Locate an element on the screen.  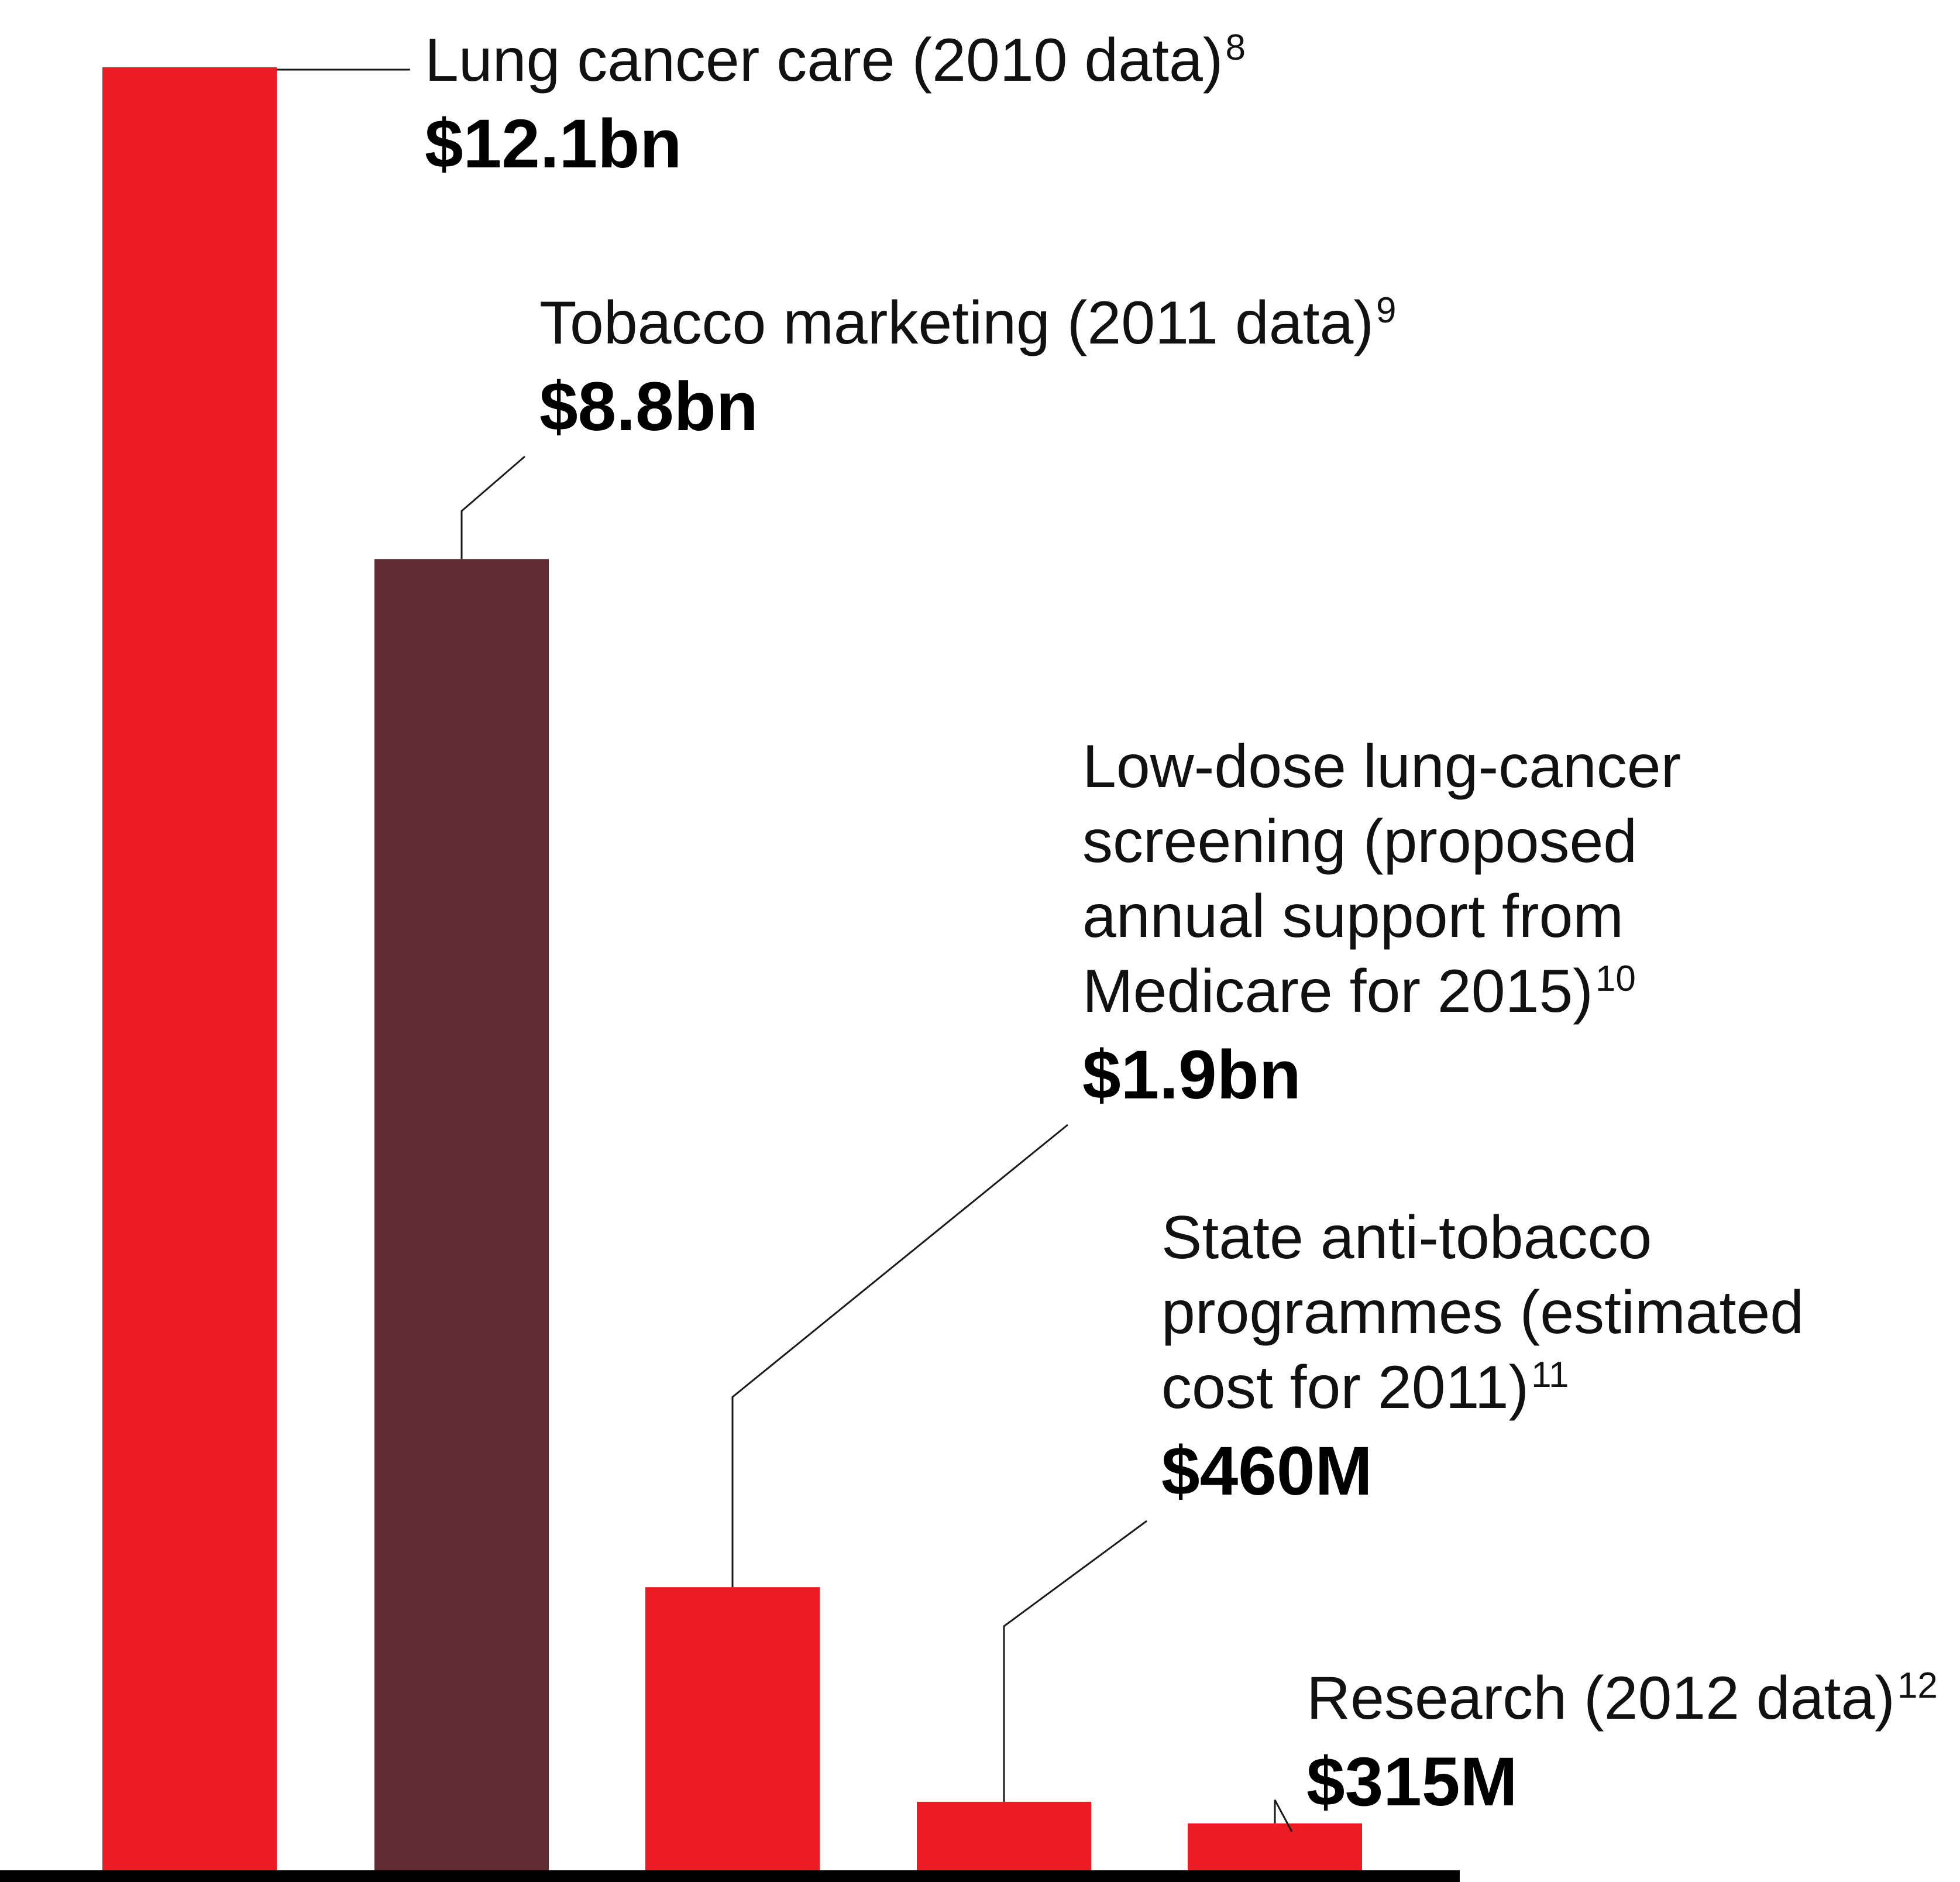
footnote-marker: 12 is located at coordinates (1917, 1685).